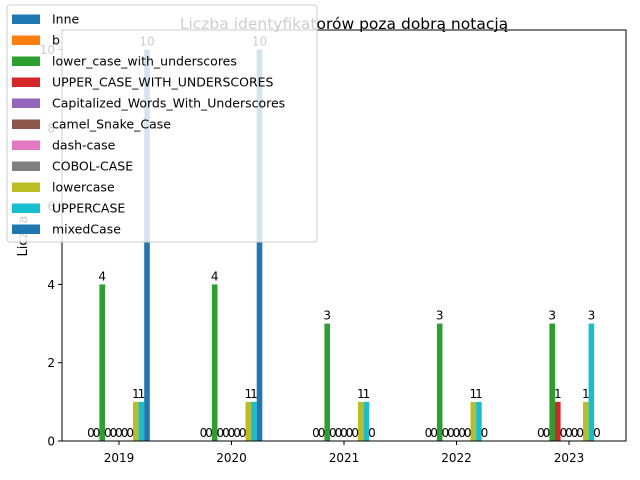 The image size is (640, 480). What do you see at coordinates (119, 458) in the screenshot?
I see `x-tick-label: 2019` at bounding box center [119, 458].